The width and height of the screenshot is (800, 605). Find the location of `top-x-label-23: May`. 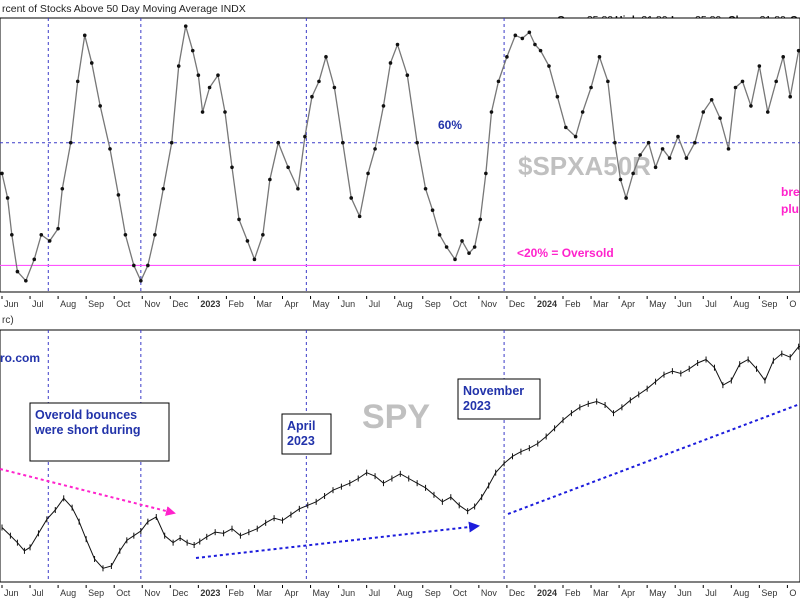

top-x-label-23: May is located at coordinates (658, 304).